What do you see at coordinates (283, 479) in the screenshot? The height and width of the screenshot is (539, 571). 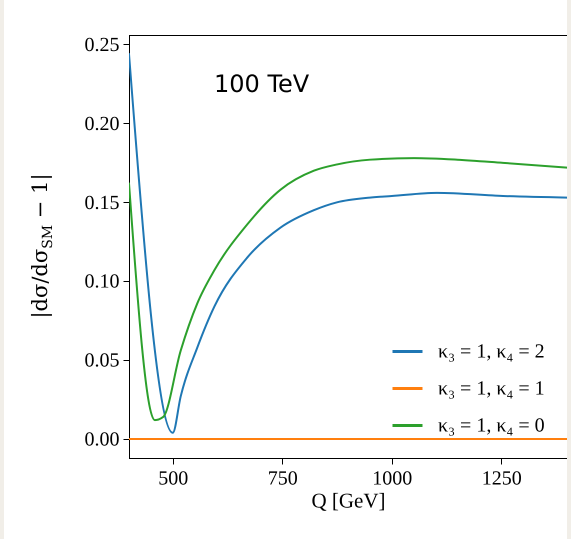 I see `x-tick-label: 750` at bounding box center [283, 479].